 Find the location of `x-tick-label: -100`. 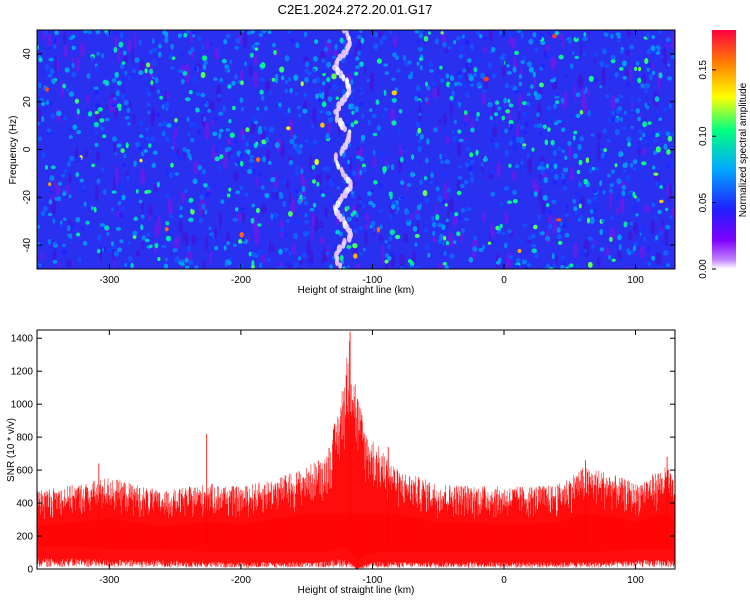

x-tick-label: -100 is located at coordinates (372, 580).